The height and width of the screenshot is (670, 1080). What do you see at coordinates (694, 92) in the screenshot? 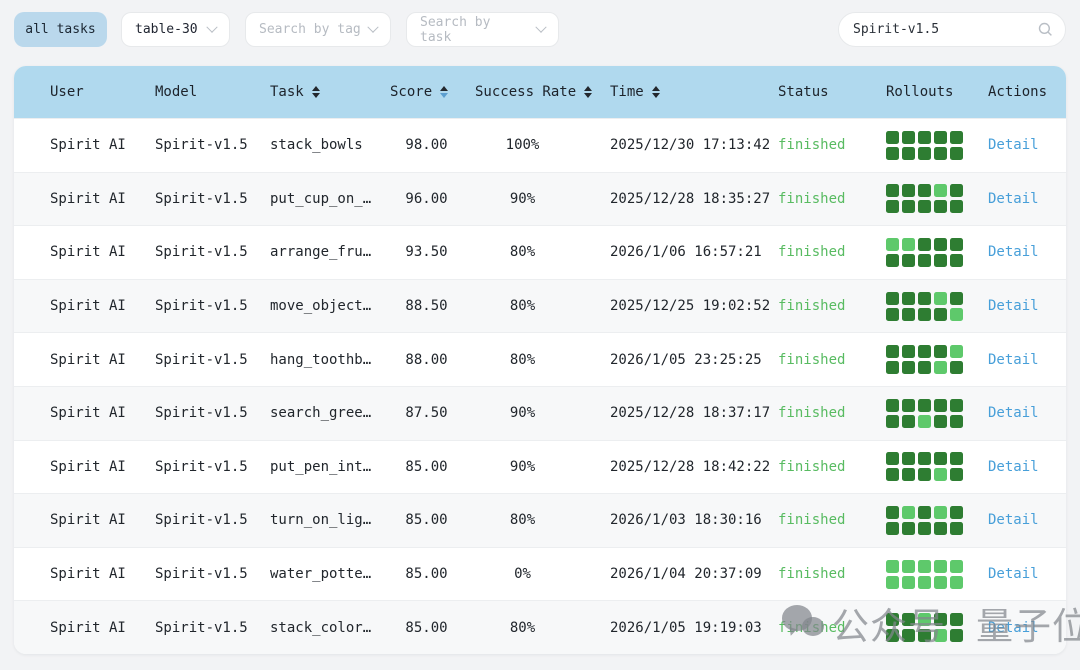
I see `column-header-time: Time` at bounding box center [694, 92].